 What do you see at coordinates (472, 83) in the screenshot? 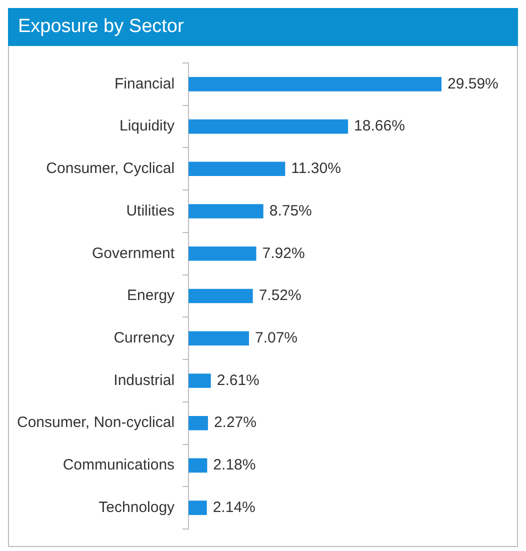
I see `data-label: 29.59%` at bounding box center [472, 83].